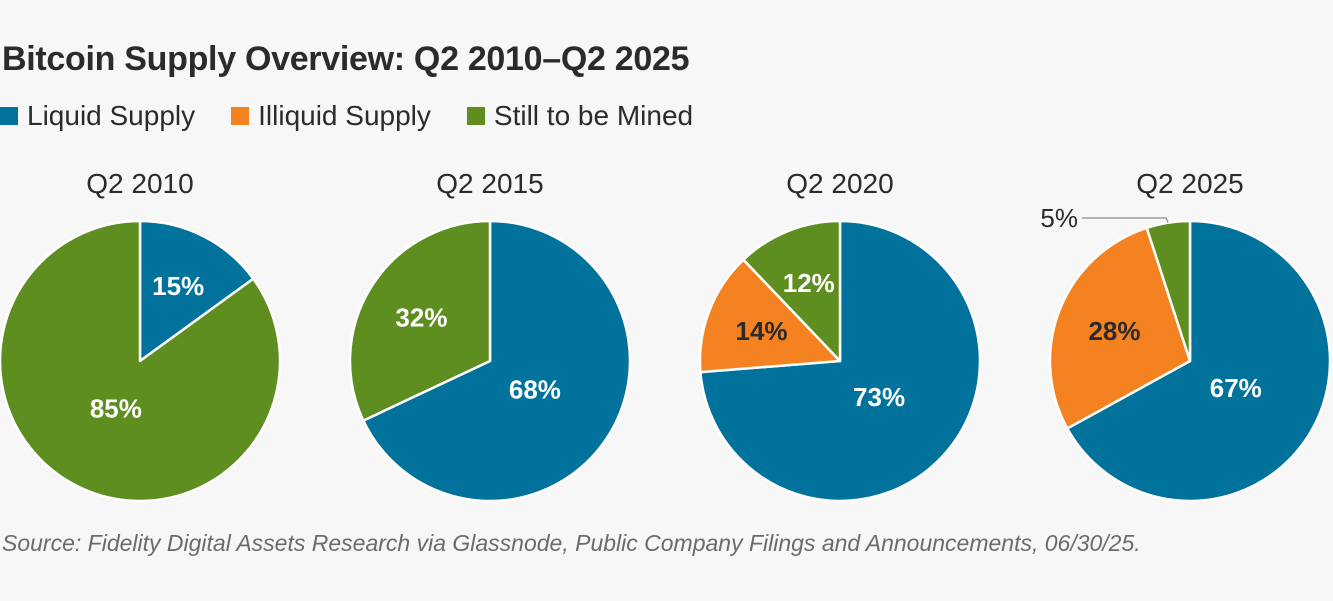 The height and width of the screenshot is (601, 1333). I want to click on data-label-q2-2025-illiquid-supply: 28%, so click(1114, 331).